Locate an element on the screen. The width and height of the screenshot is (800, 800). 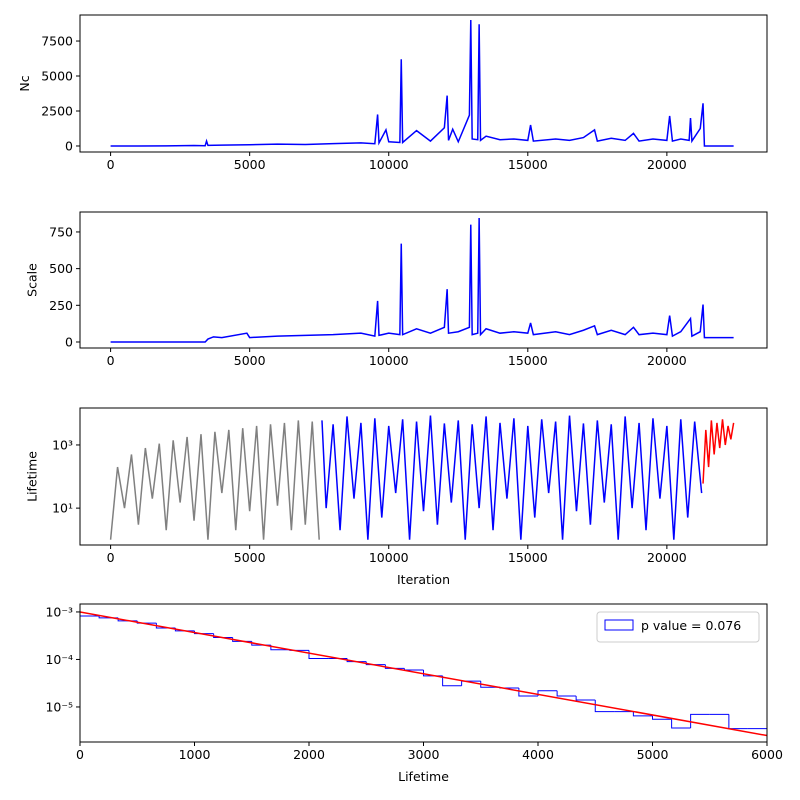
y-axis-label: Lifetime is located at coordinates (32, 476).